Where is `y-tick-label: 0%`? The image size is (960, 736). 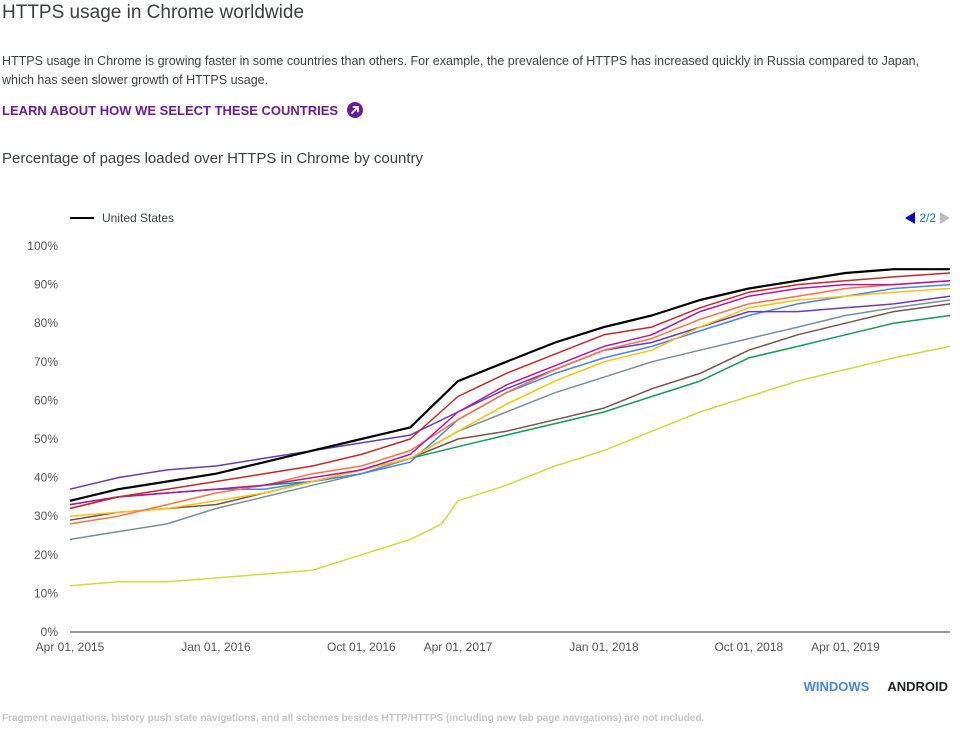 y-tick-label: 0% is located at coordinates (50, 632).